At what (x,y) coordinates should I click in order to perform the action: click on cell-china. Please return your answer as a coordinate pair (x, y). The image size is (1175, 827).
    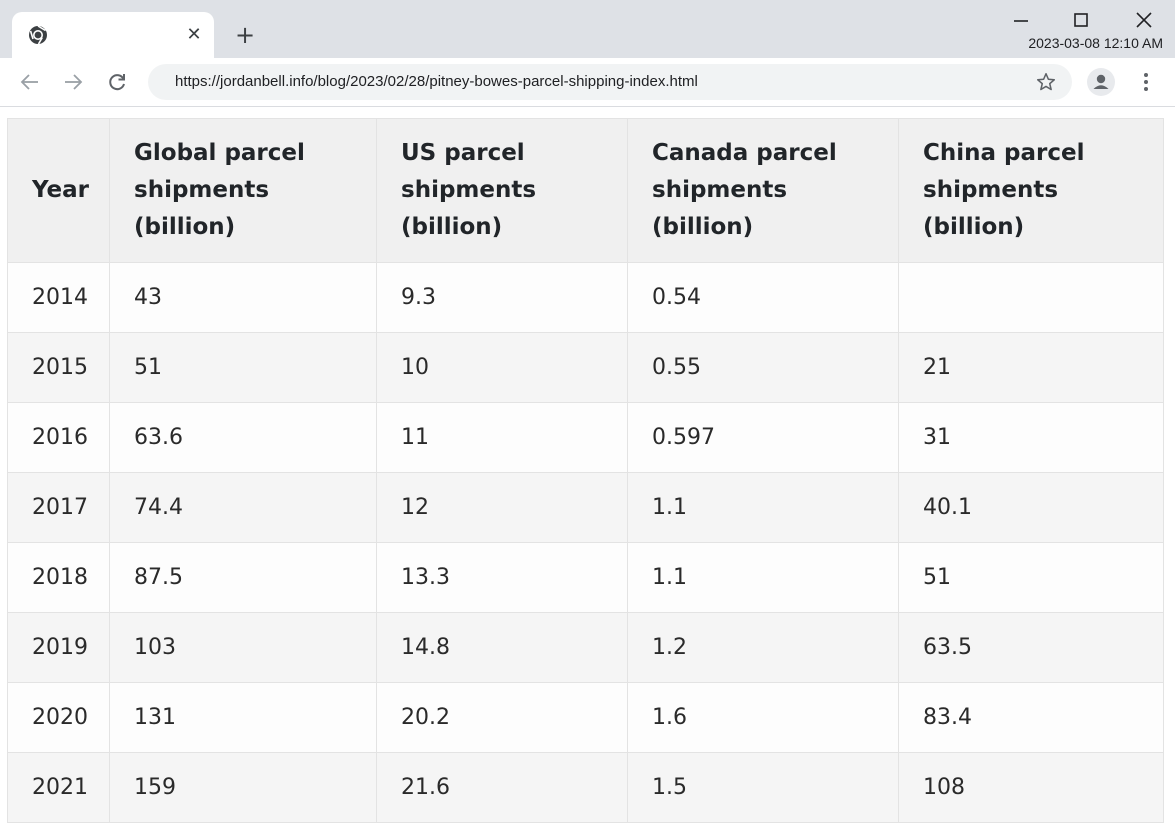
    Looking at the image, I should click on (1031, 297).